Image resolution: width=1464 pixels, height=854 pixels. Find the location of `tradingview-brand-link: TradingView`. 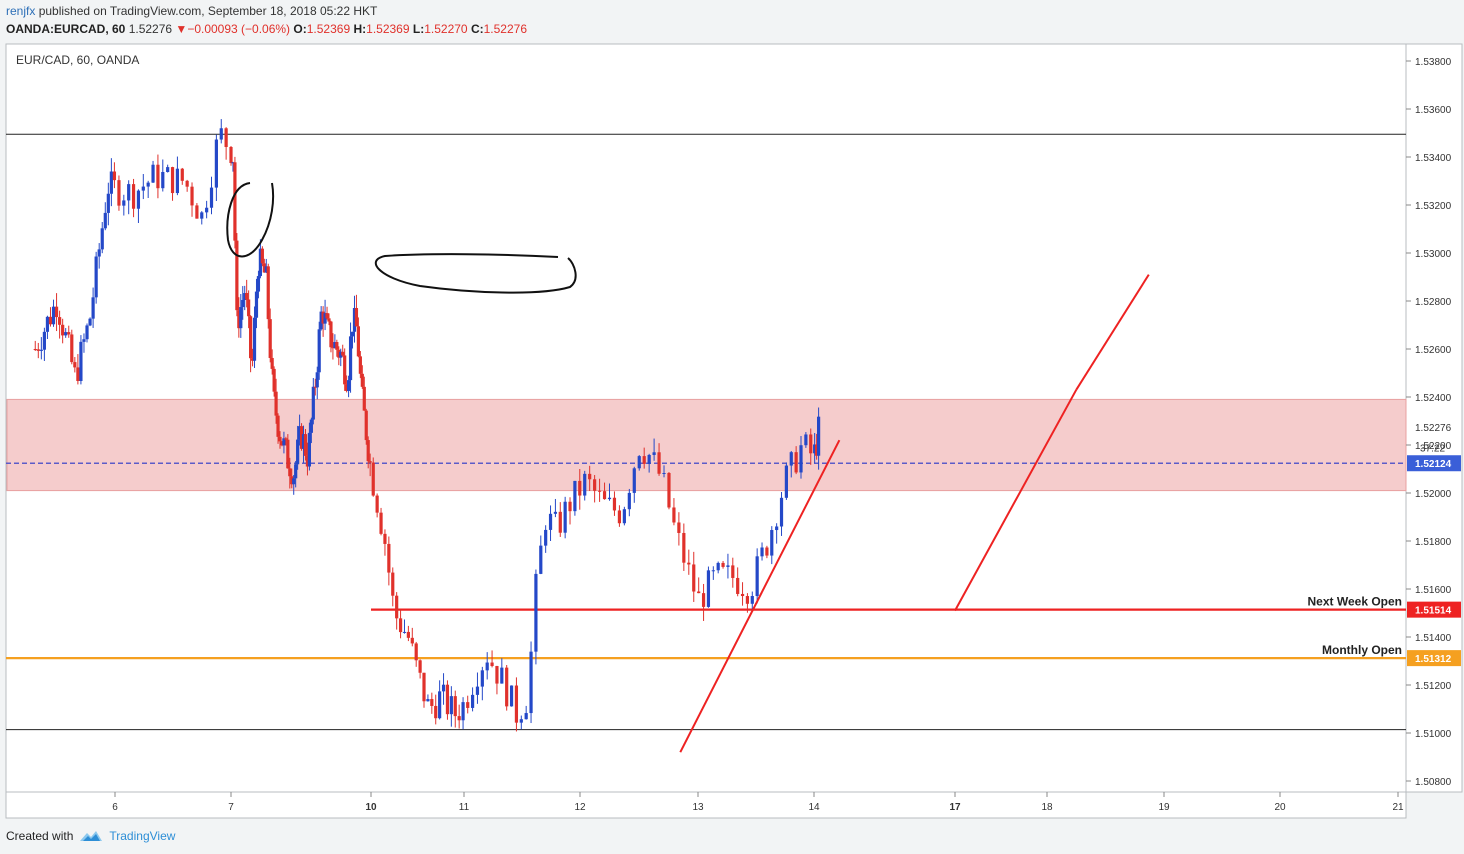

tradingview-brand-link: TradingView is located at coordinates (142, 836).